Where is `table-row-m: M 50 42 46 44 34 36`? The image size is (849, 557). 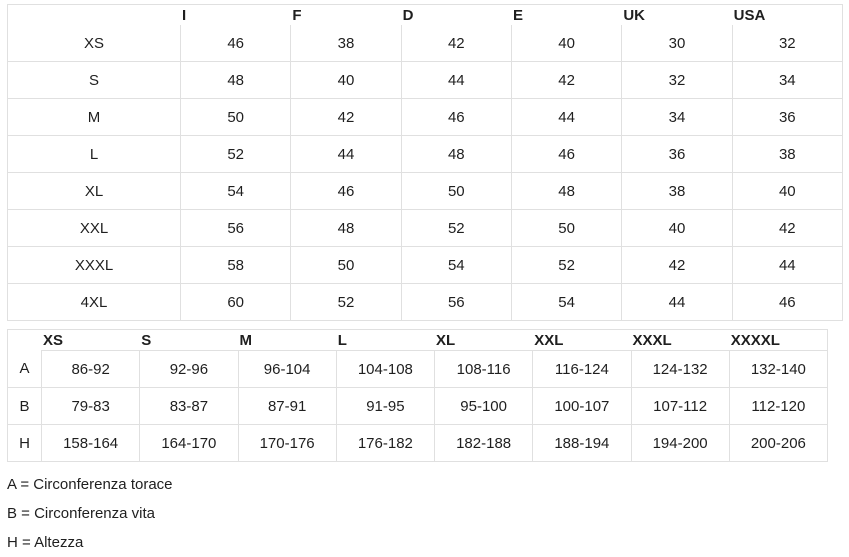
table-row-m: M 50 42 46 44 34 36 is located at coordinates (425, 116).